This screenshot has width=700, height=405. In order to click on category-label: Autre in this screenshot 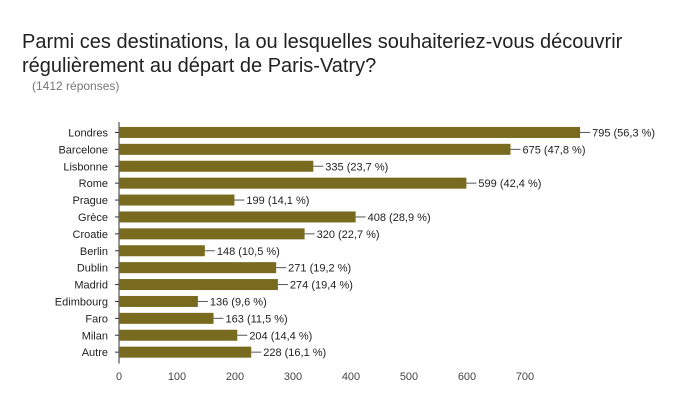, I will do `click(95, 353)`.